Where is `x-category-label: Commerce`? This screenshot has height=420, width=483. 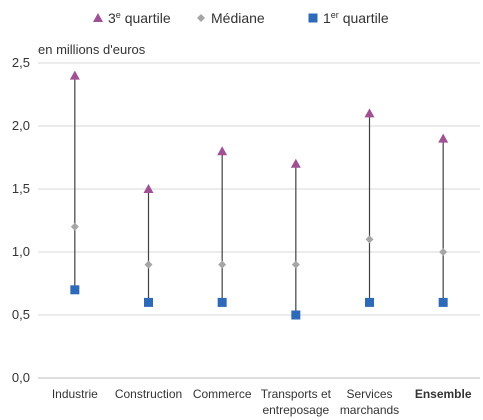
x-category-label: Commerce is located at coordinates (222, 394).